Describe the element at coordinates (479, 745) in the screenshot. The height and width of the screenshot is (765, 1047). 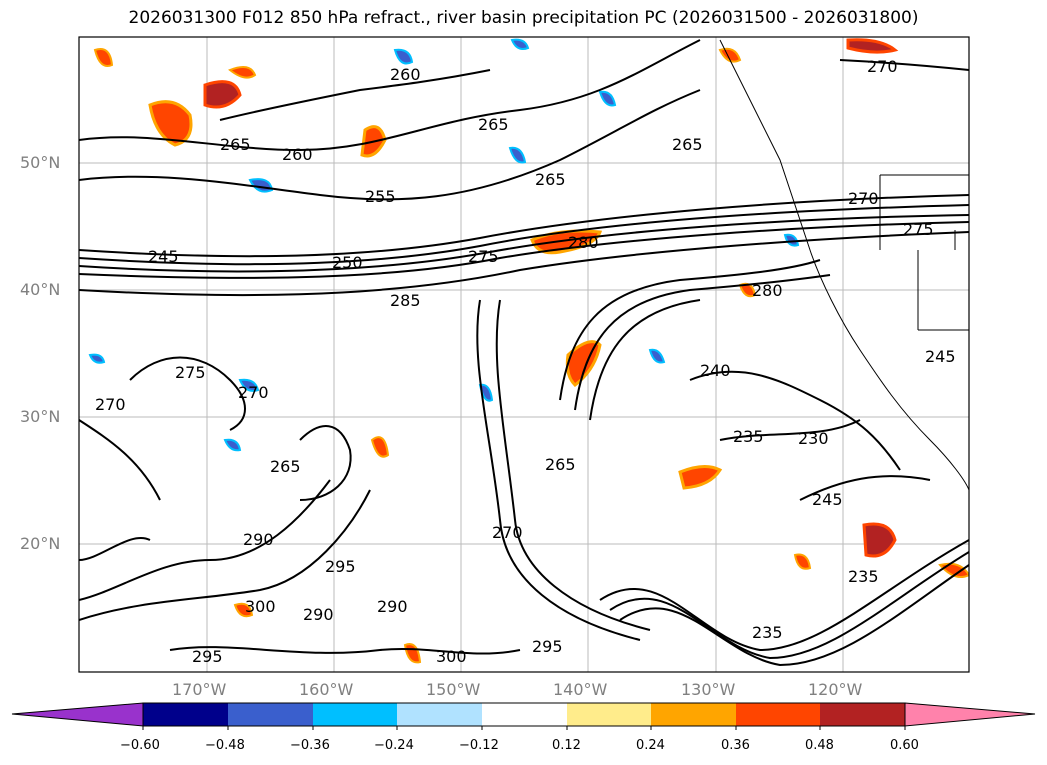
I see `colorbar-tick-label: −0.12` at that location.